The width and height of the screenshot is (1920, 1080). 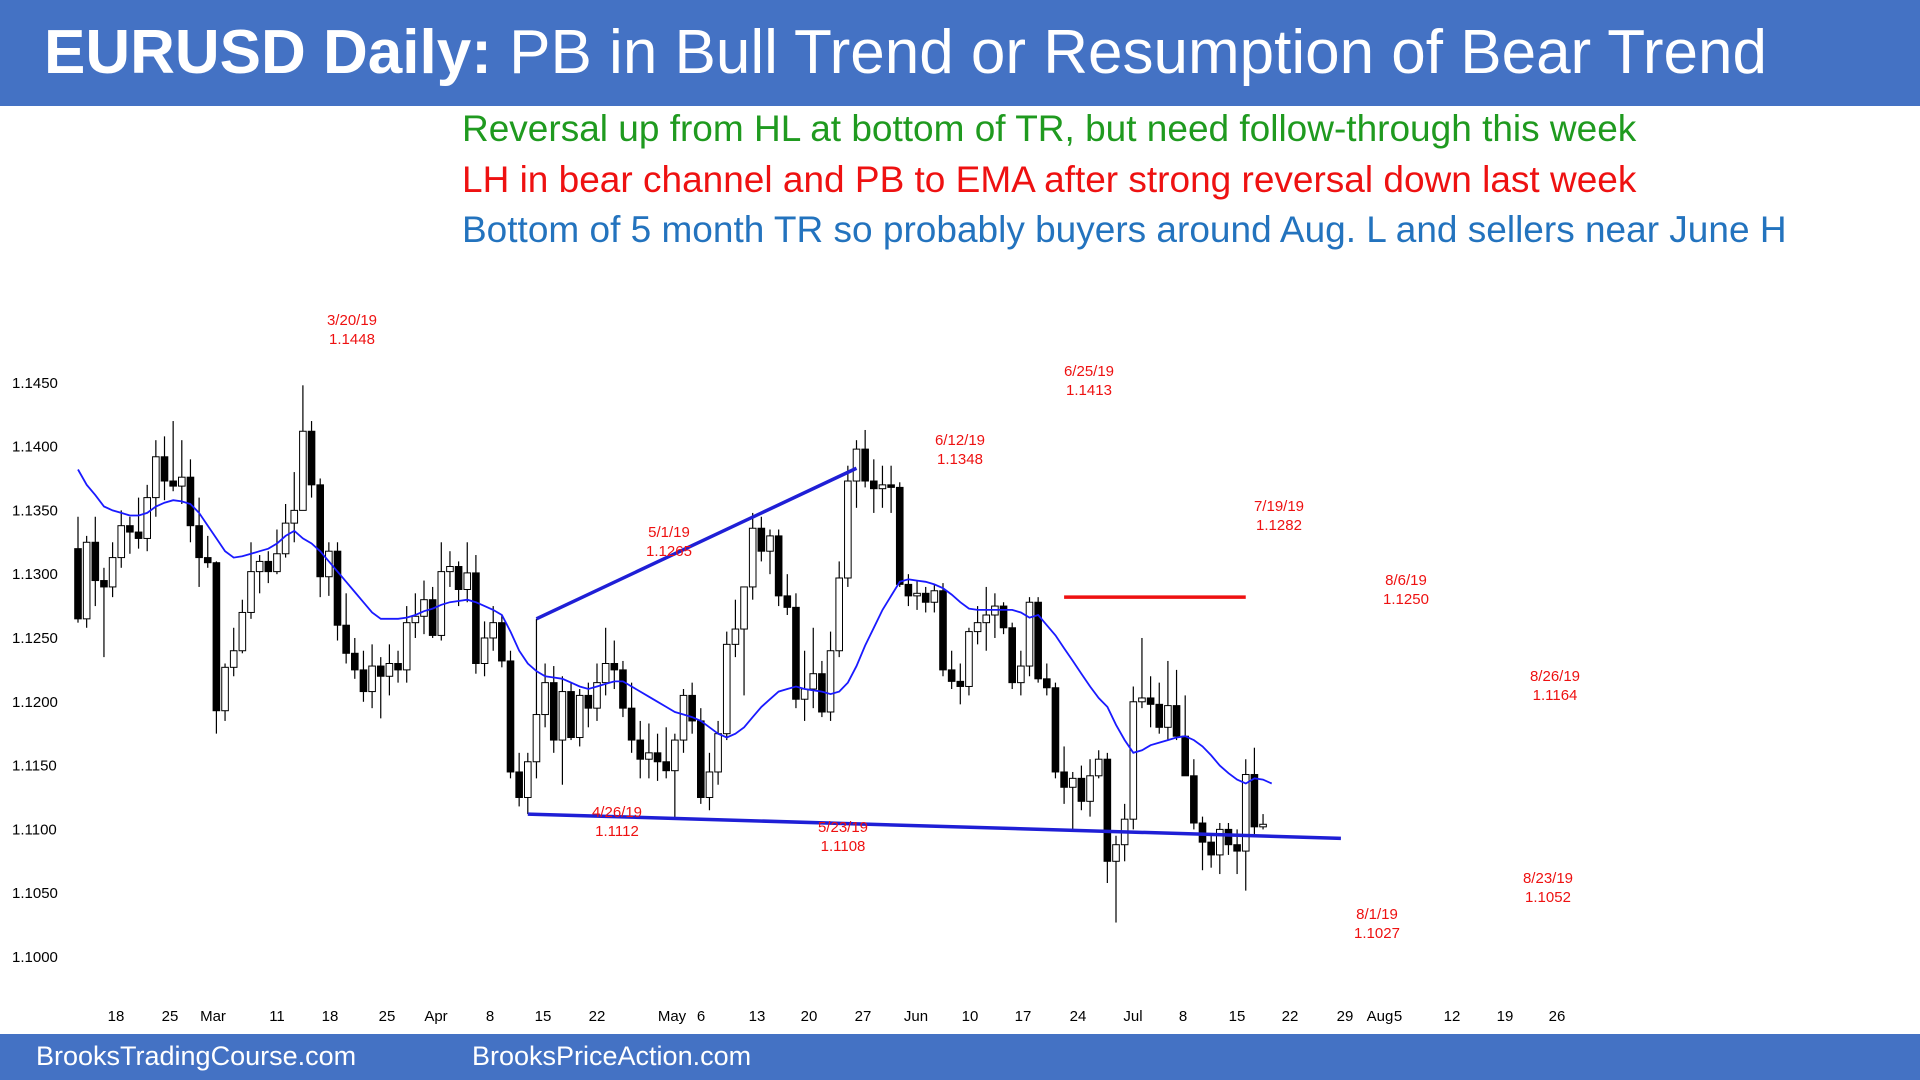 I want to click on footer-banner, so click(x=960, y=1057).